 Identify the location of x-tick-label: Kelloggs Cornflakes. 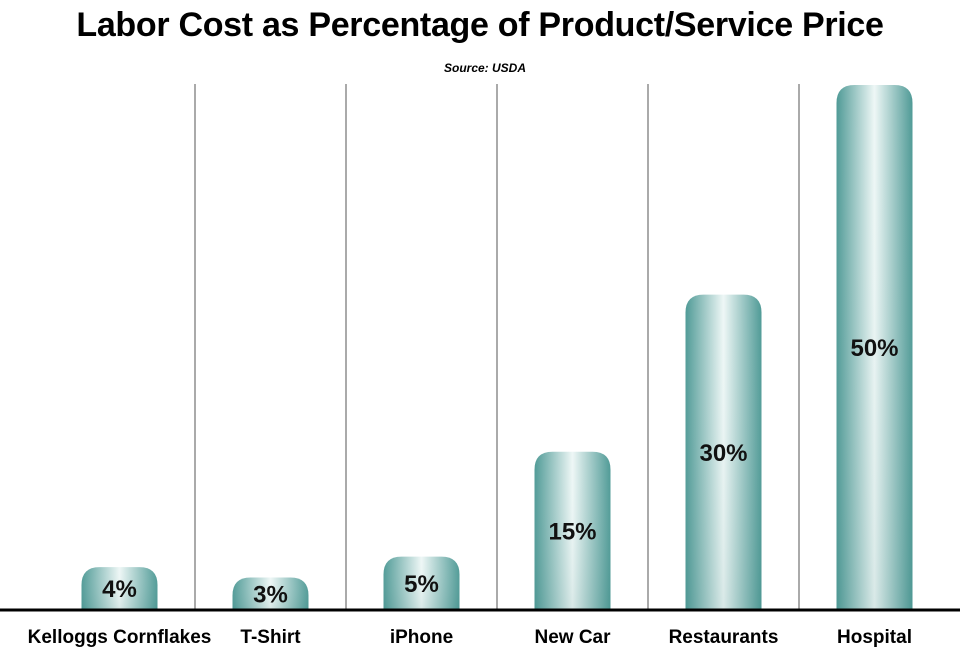
(120, 637).